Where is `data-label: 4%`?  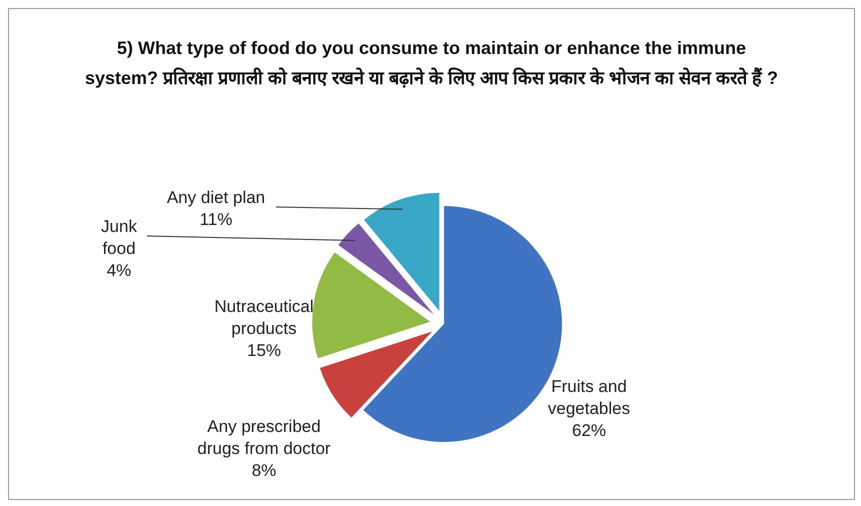
data-label: 4% is located at coordinates (119, 270).